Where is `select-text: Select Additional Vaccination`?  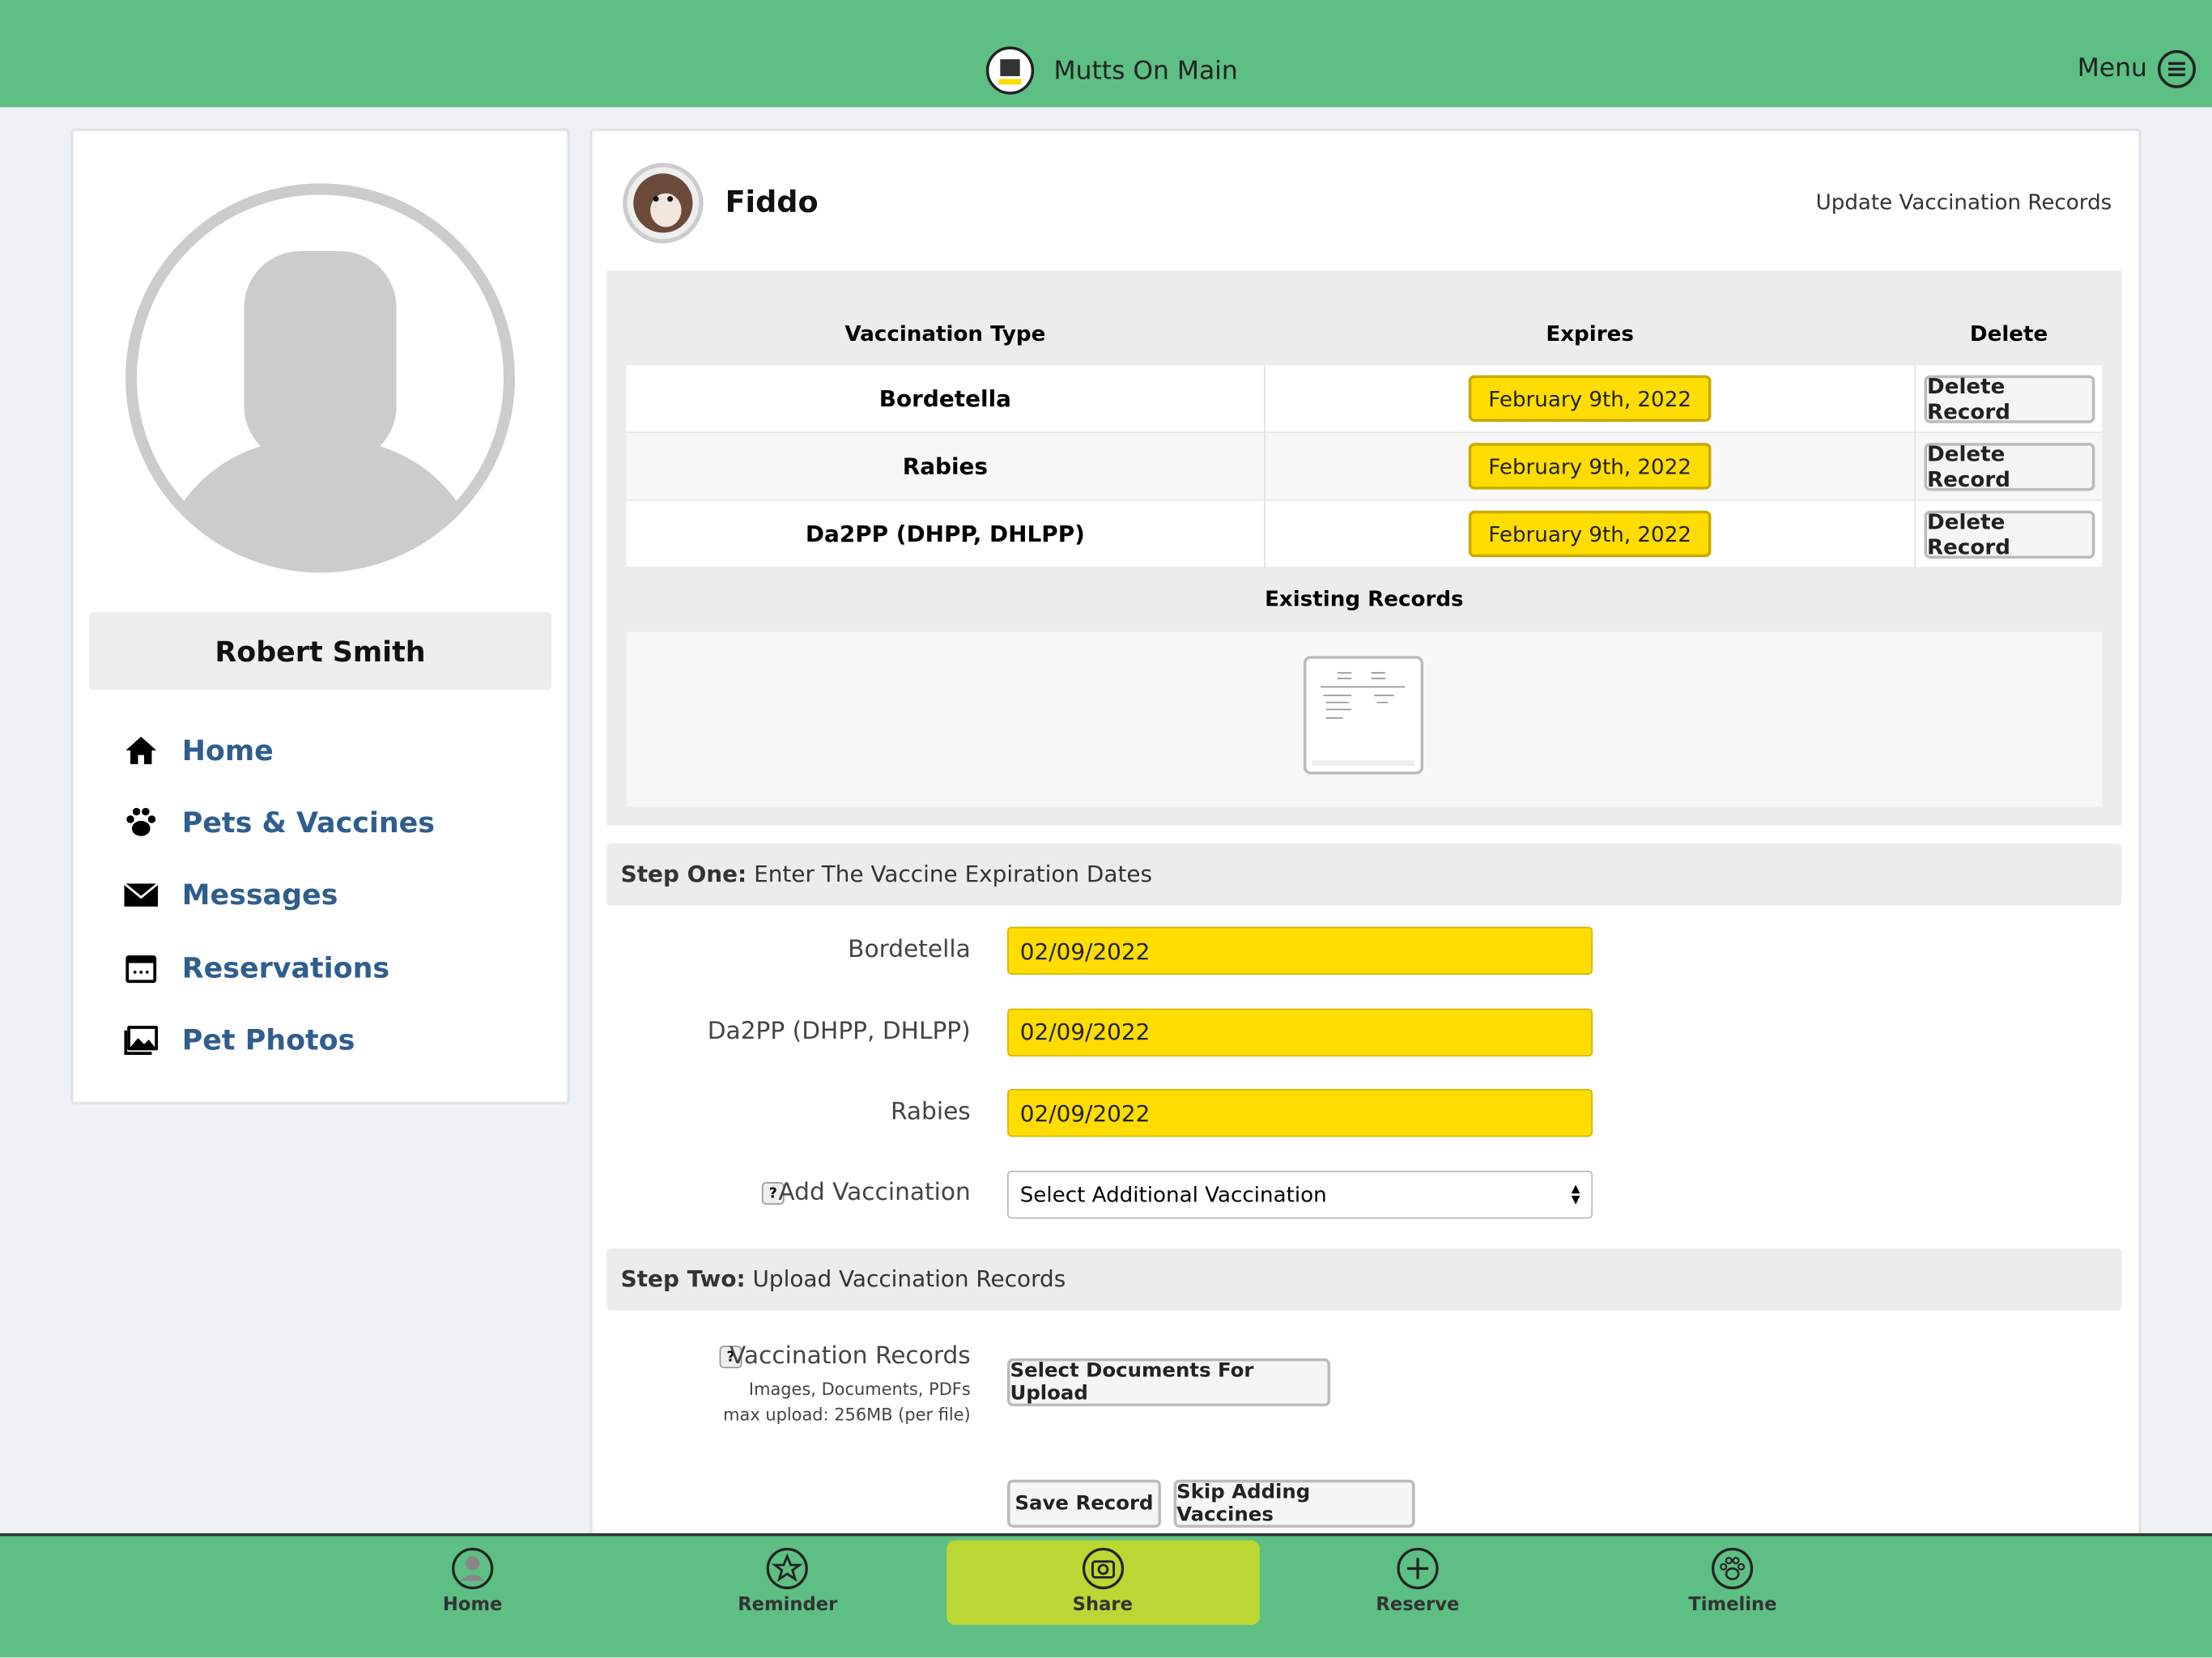 select-text: Select Additional Vaccination is located at coordinates (1173, 1195).